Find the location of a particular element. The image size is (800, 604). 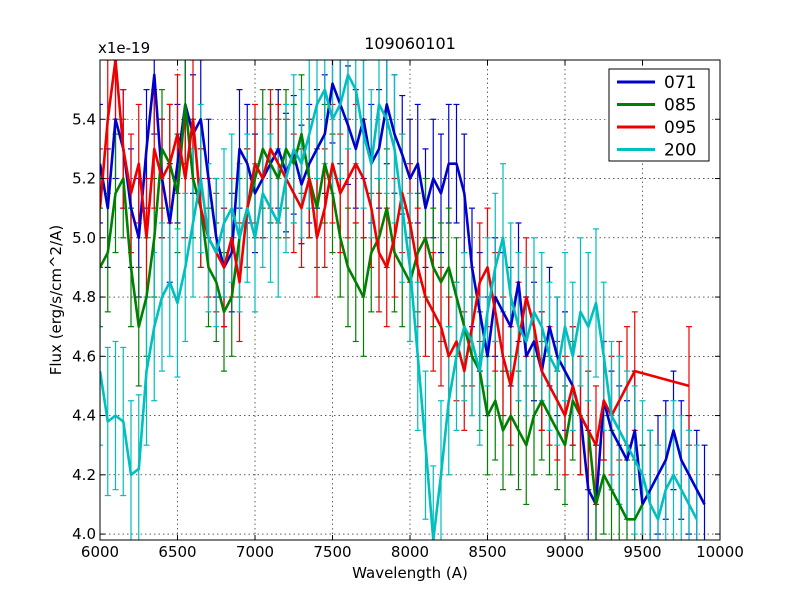

x-tick-label: 7000 is located at coordinates (255, 552).